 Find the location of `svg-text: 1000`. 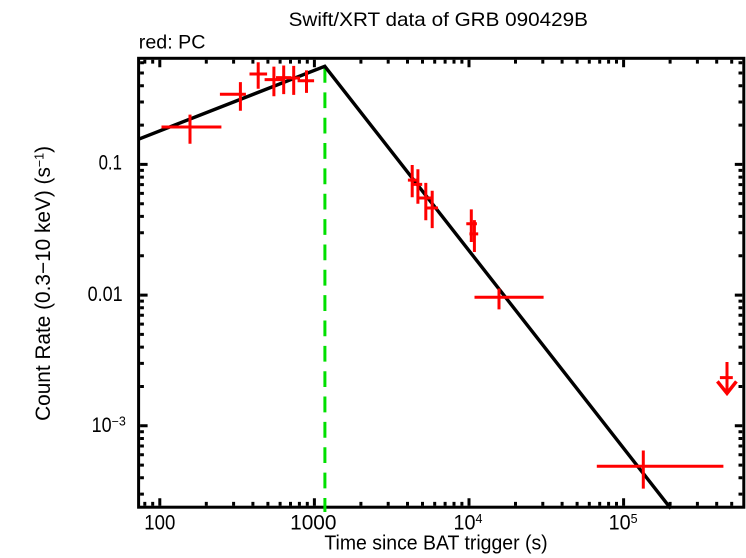

svg-text: 1000 is located at coordinates (313, 523).